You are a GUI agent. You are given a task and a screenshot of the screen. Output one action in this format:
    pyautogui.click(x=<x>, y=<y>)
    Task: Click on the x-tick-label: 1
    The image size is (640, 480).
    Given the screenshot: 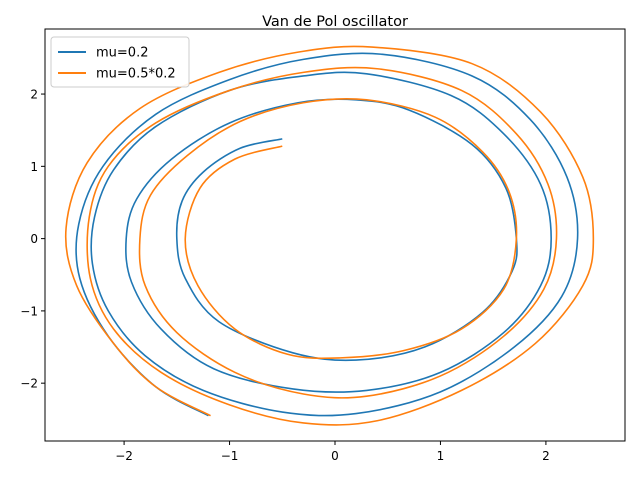 What is the action you would take?
    pyautogui.click(x=441, y=456)
    